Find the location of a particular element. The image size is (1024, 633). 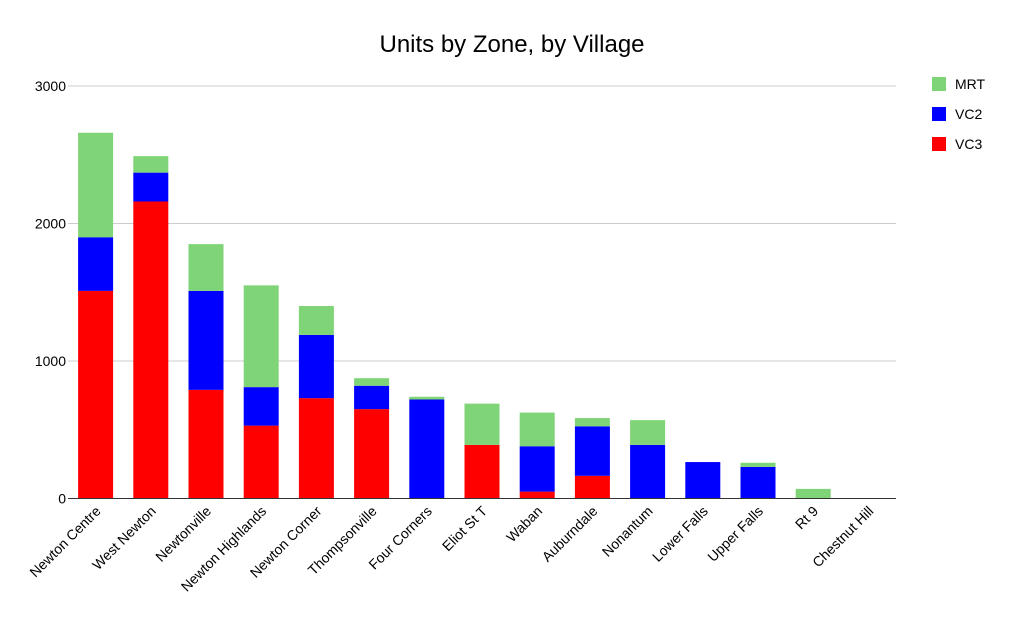

x-tick-label: Nonantum is located at coordinates (627, 531).